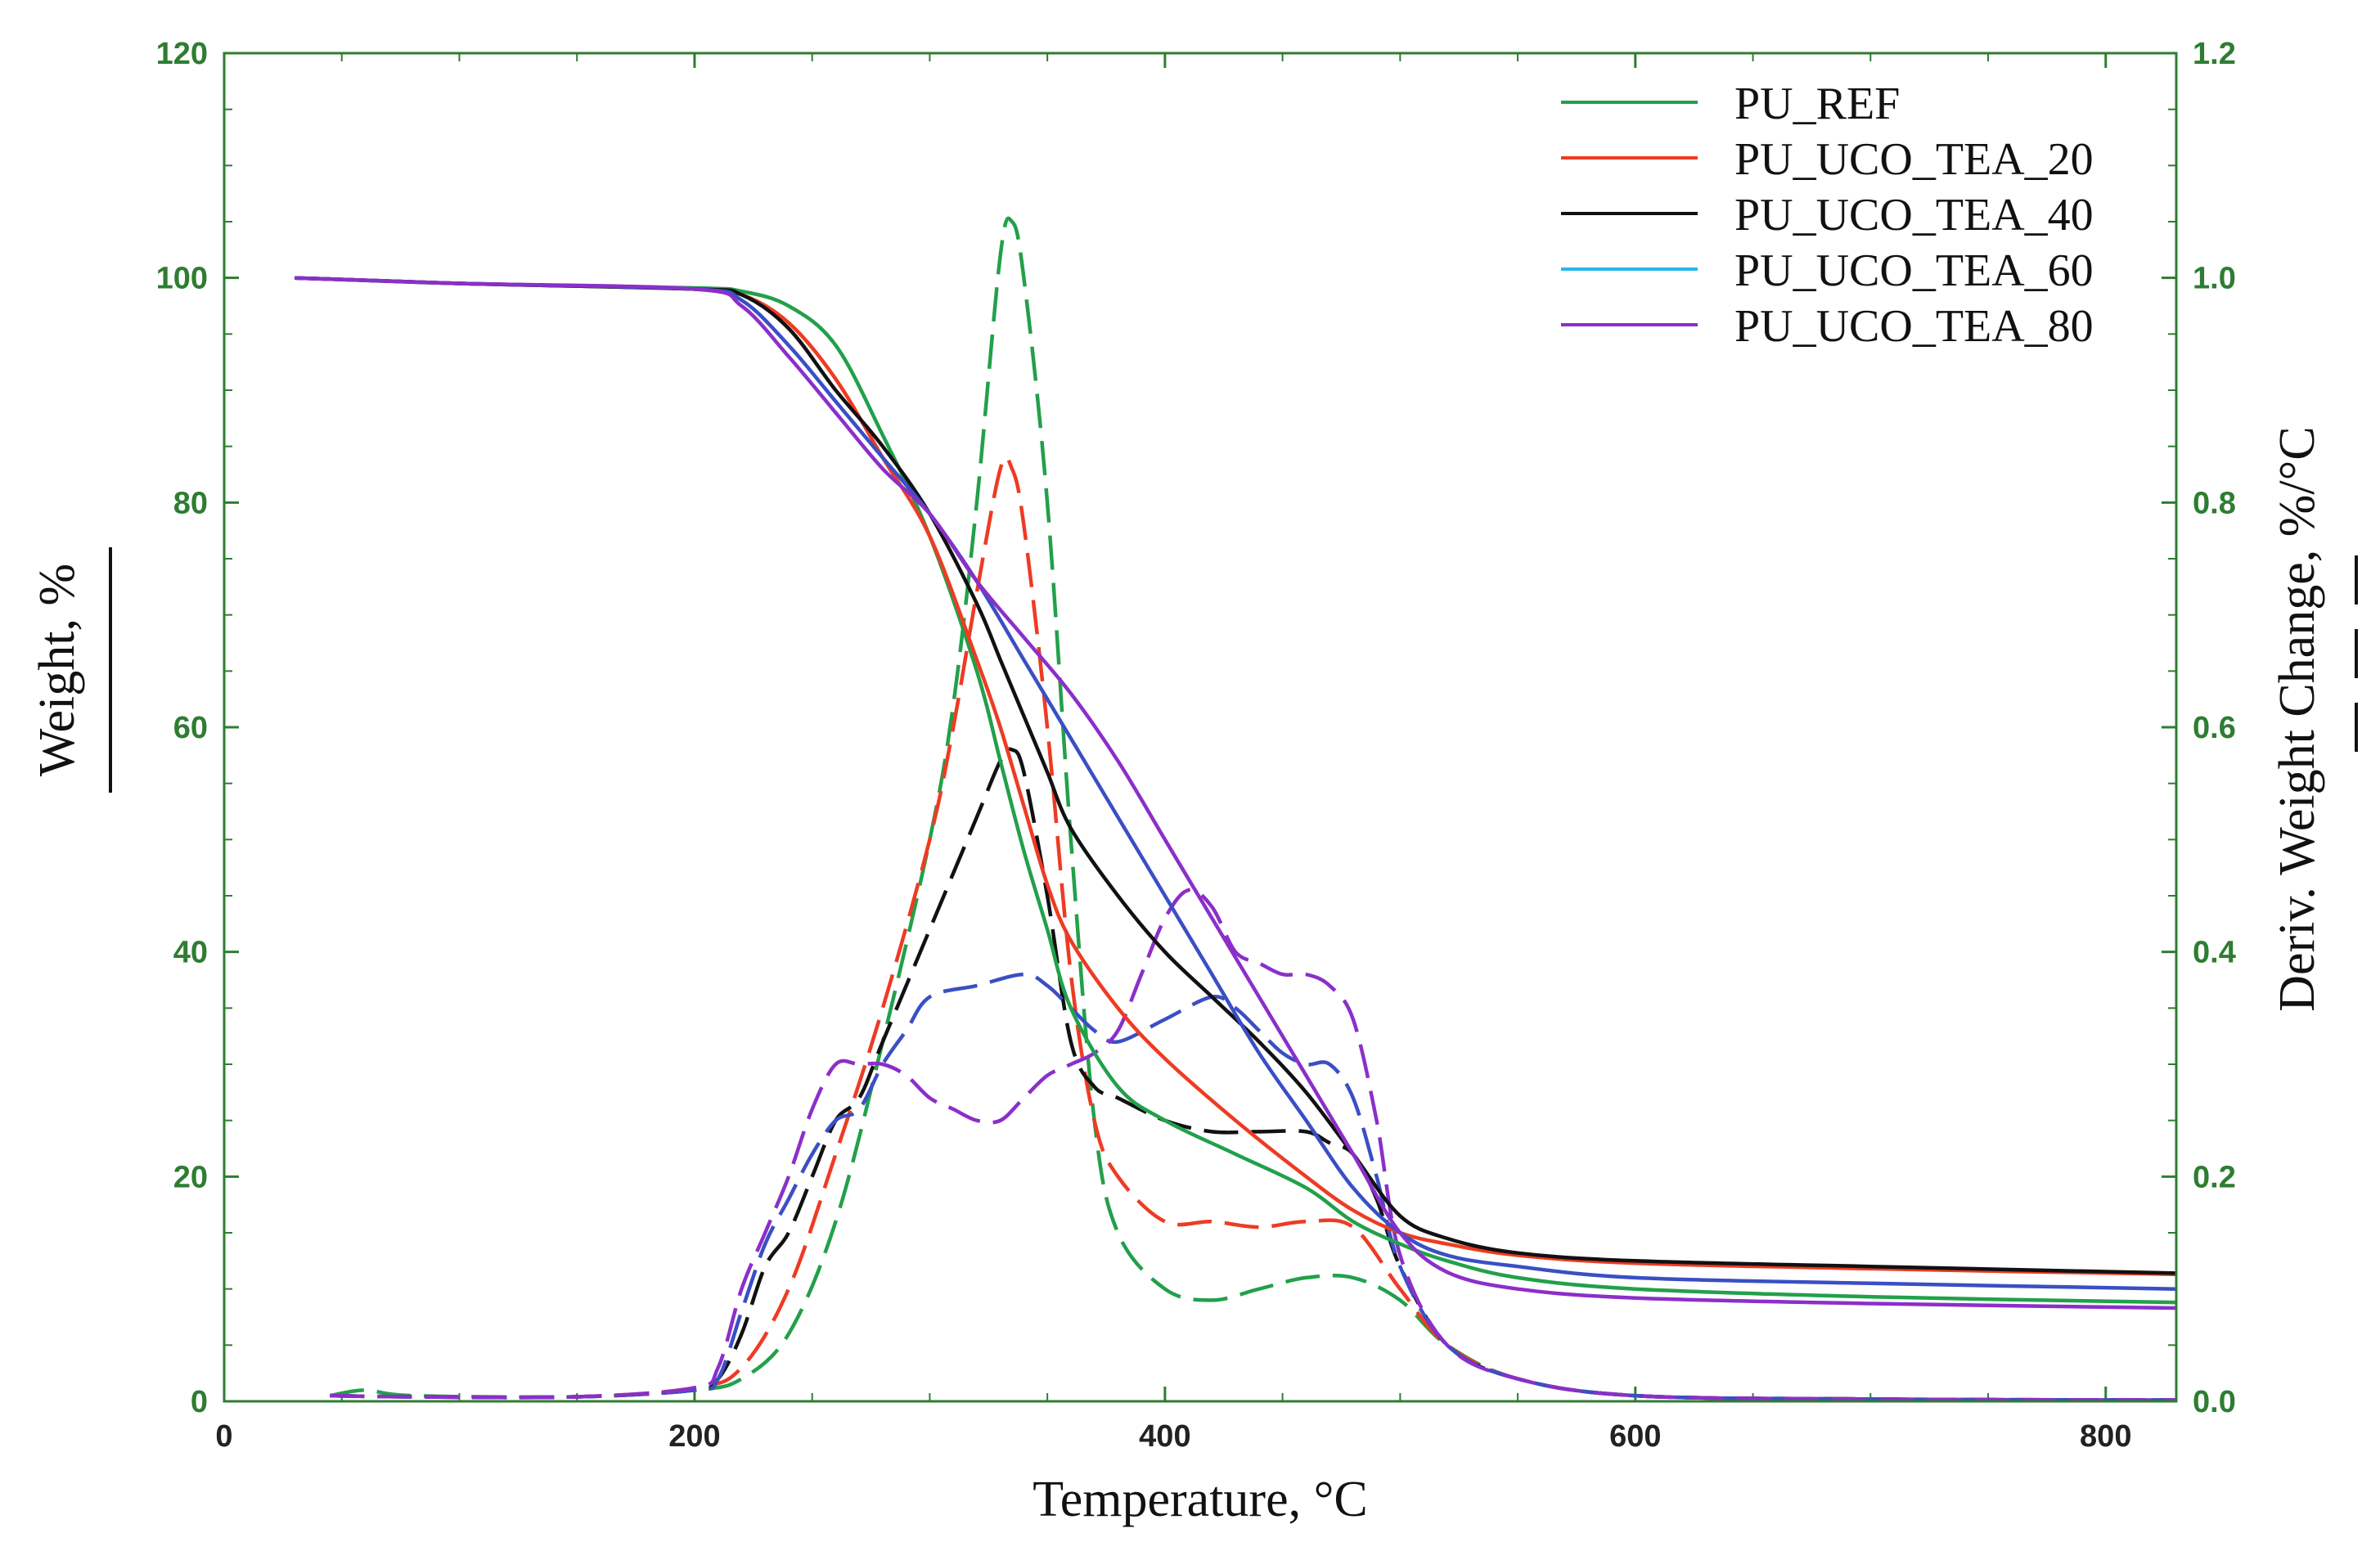 This screenshot has height=1551, width=2380. What do you see at coordinates (190, 728) in the screenshot?
I see `y-tick-label: 60` at bounding box center [190, 728].